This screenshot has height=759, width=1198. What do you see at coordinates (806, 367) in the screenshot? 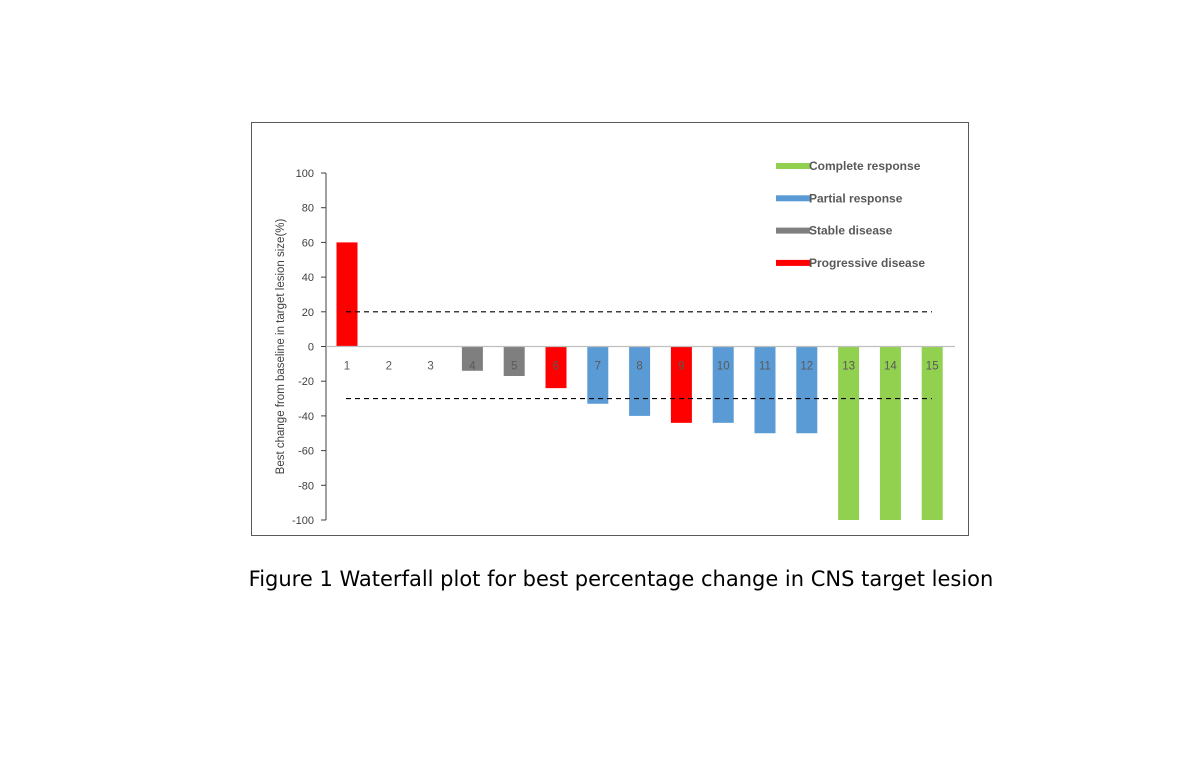
I see `x-category-label: 12` at bounding box center [806, 367].